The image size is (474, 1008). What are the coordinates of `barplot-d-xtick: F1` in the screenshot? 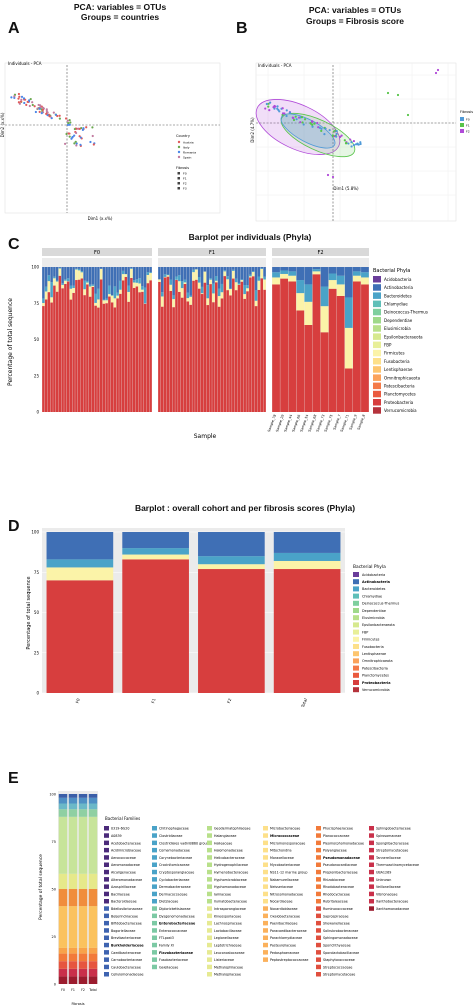 It's located at (153, 700).